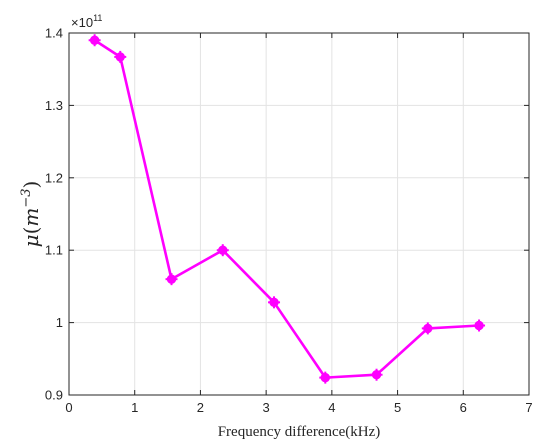 Image resolution: width=550 pixels, height=445 pixels. What do you see at coordinates (86, 21) in the screenshot?
I see `y-multiplier-label: ×10¹¹` at bounding box center [86, 21].